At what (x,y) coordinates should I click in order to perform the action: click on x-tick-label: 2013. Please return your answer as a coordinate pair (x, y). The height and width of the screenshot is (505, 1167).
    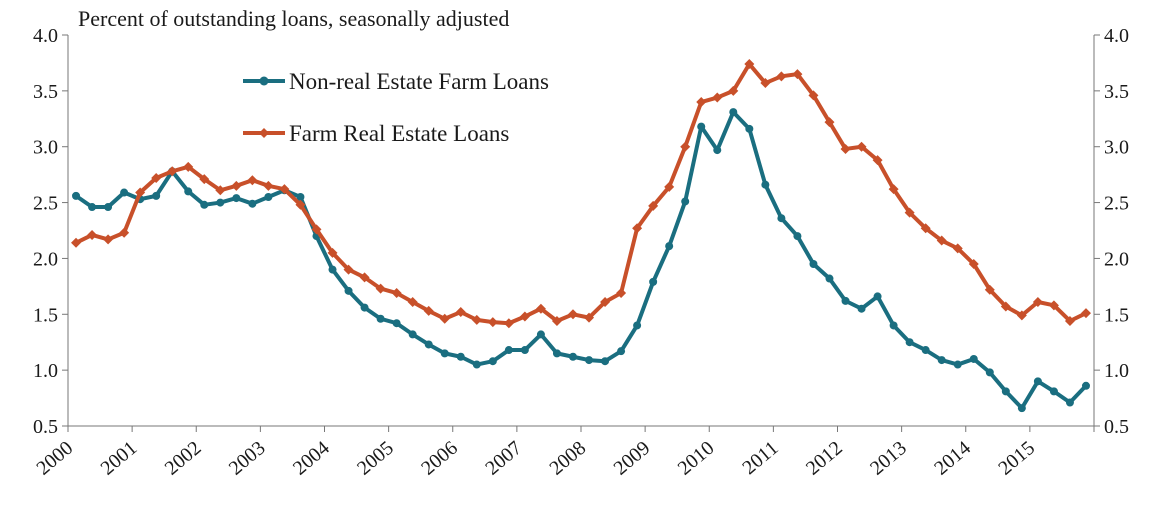
    Looking at the image, I should click on (888, 458).